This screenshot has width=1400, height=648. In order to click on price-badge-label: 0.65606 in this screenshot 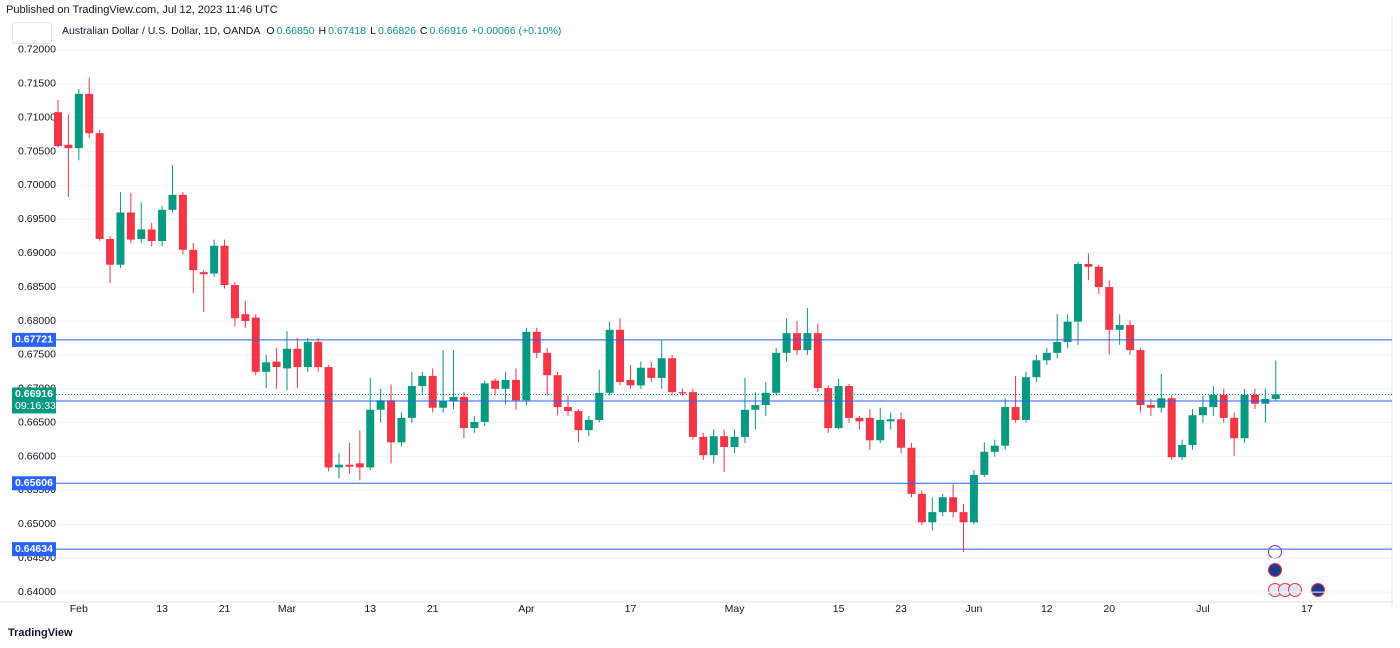, I will do `click(34, 483)`.